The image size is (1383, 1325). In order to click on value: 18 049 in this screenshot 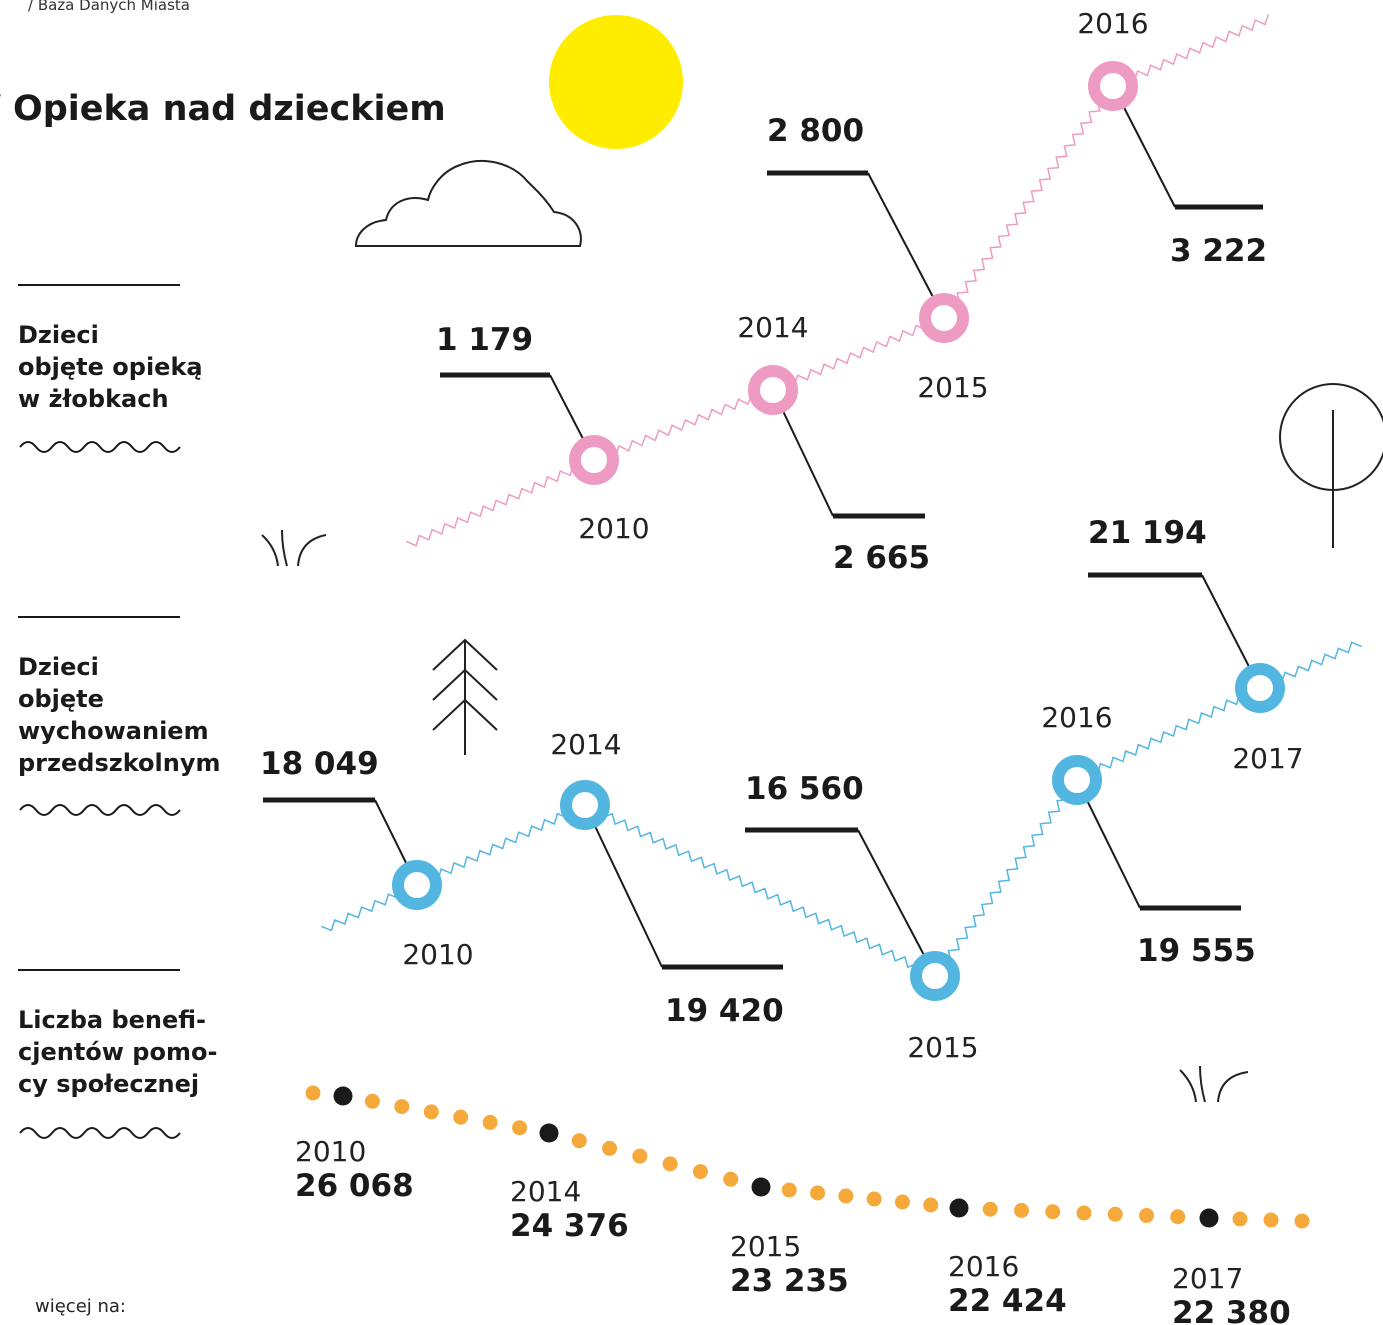, I will do `click(319, 764)`.